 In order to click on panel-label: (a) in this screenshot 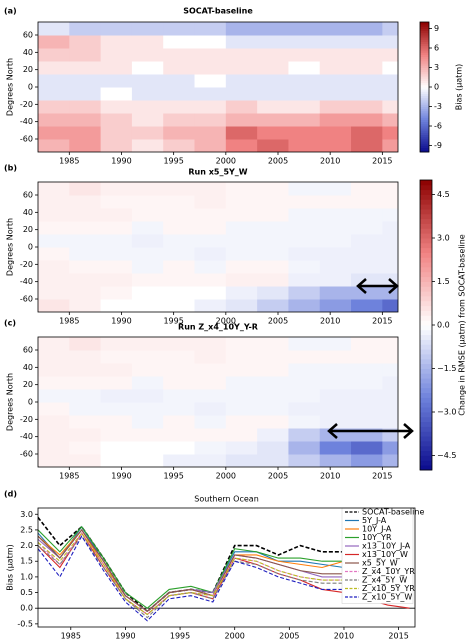, I will do `click(10, 11)`.